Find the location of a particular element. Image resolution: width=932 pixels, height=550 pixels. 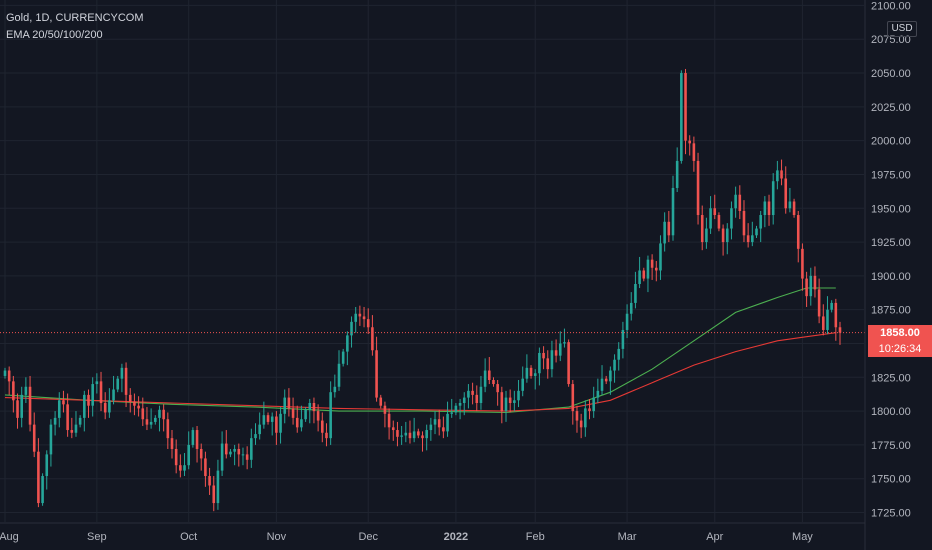

ema-line is located at coordinates (420, 372).